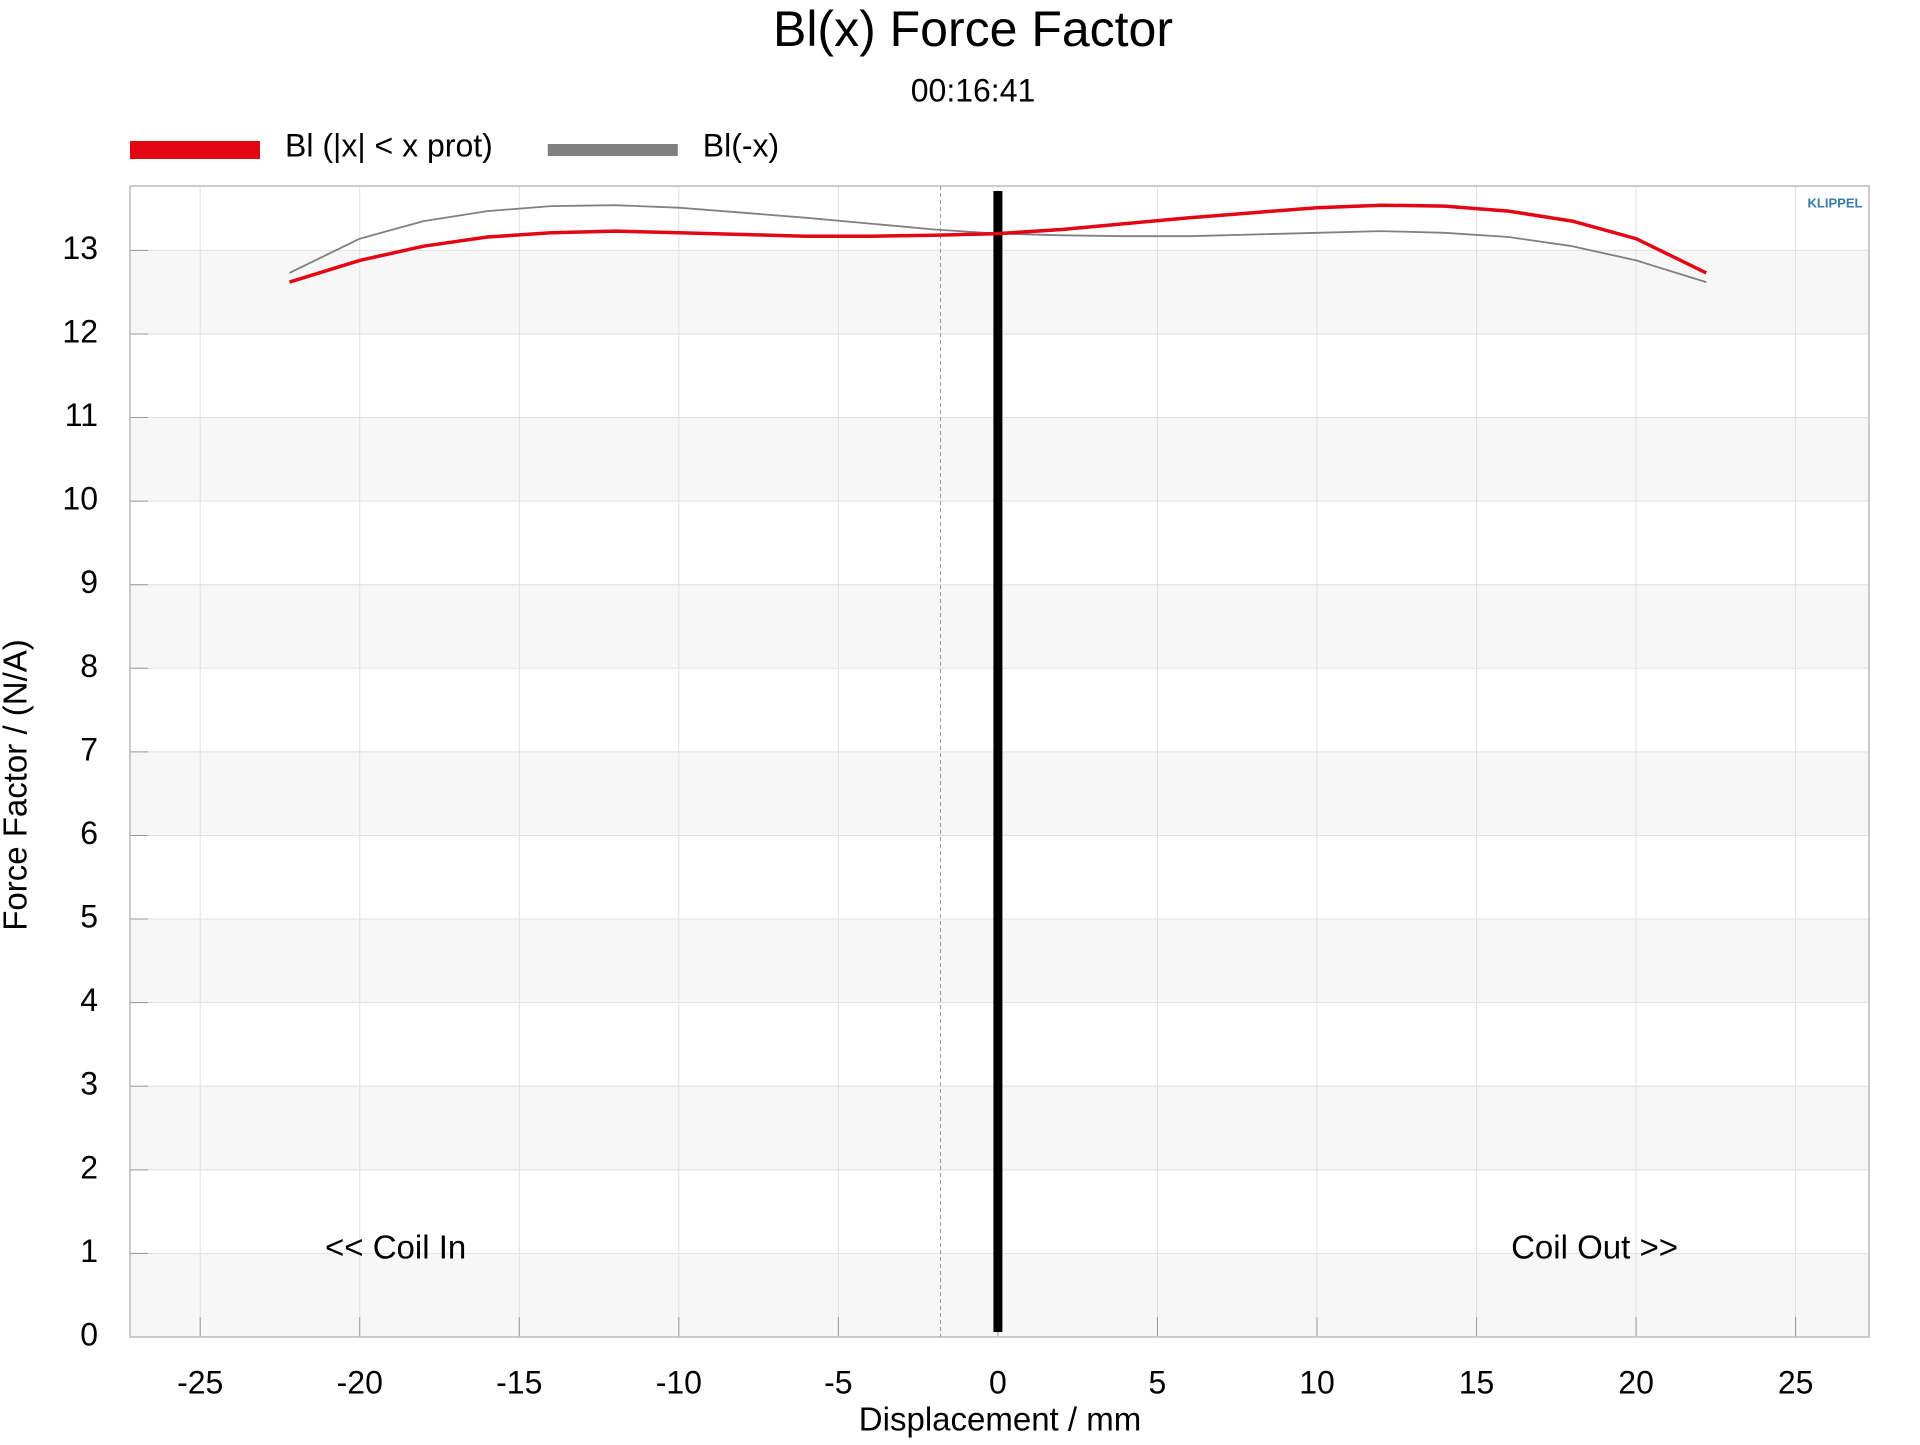 The width and height of the screenshot is (1920, 1445). Describe the element at coordinates (89, 666) in the screenshot. I see `y-tick-label: 8` at that location.